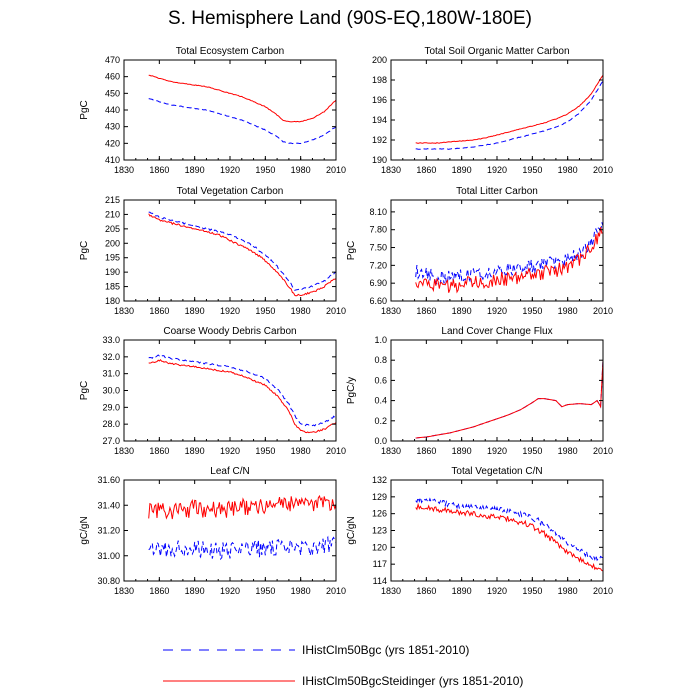 Image resolution: width=700 pixels, height=700 pixels. I want to click on y-tick-label: 33.0, so click(111, 340).